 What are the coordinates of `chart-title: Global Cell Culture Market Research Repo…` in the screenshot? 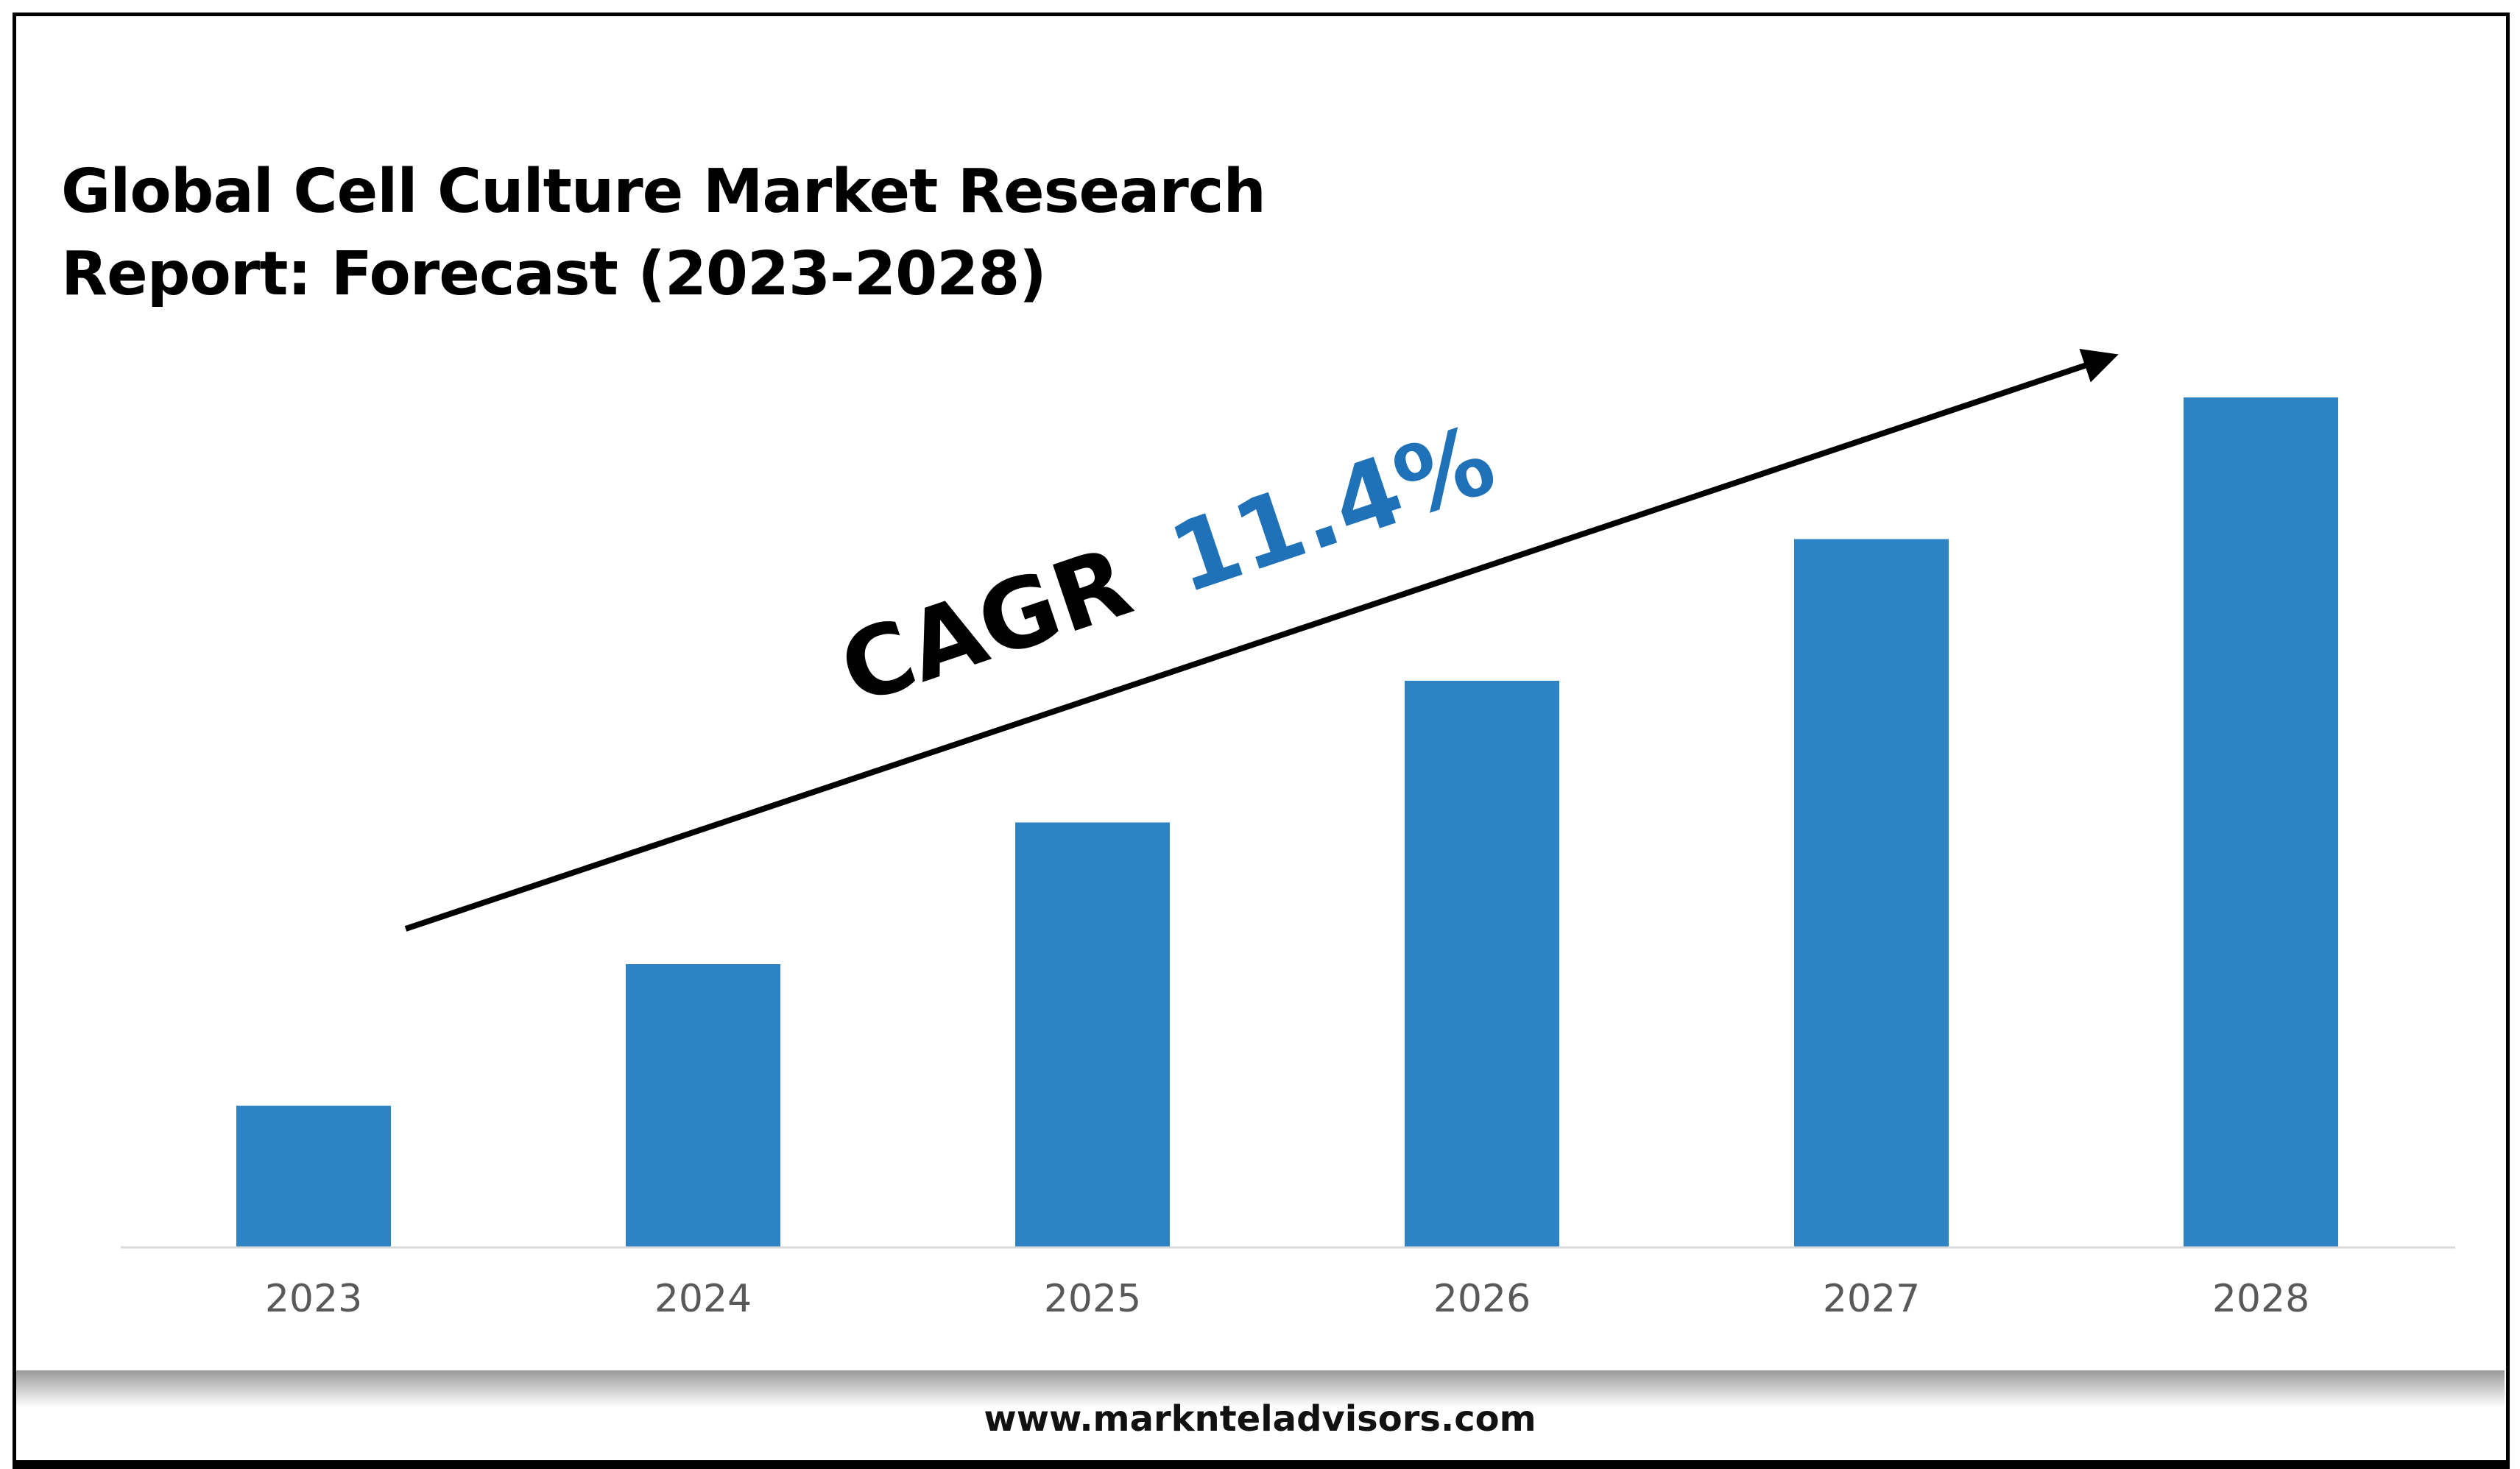 It's located at (663, 233).